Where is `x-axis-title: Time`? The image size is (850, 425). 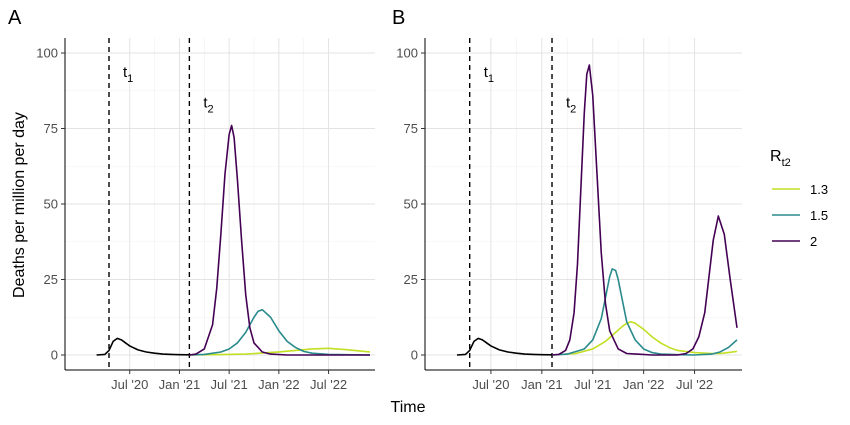
x-axis-title: Time is located at coordinates (408, 407).